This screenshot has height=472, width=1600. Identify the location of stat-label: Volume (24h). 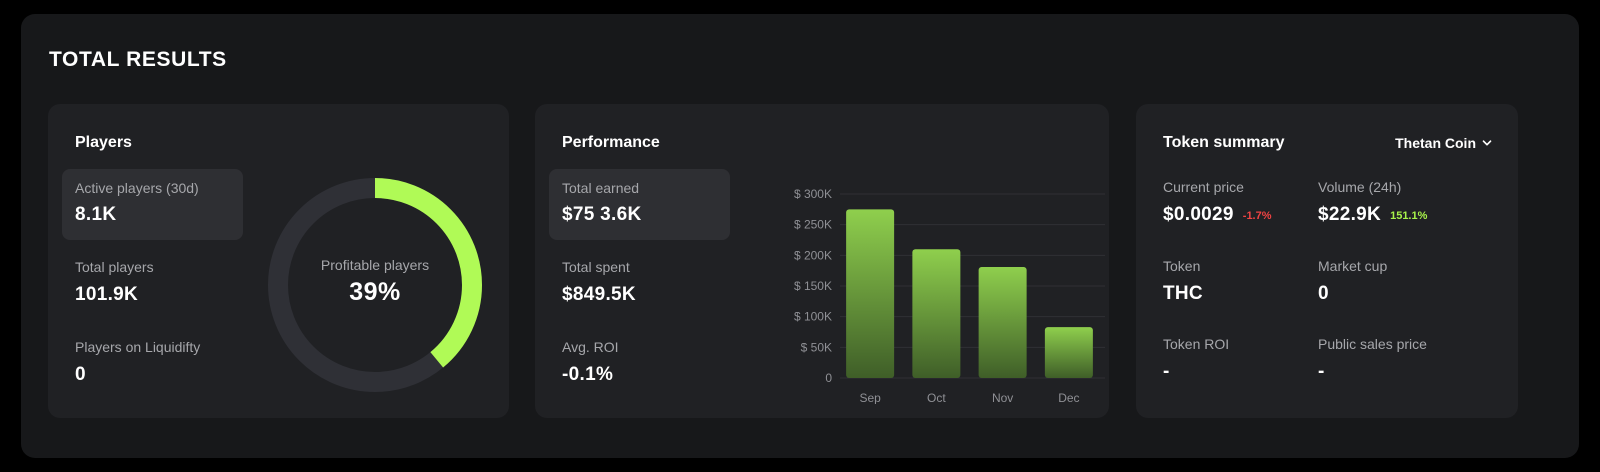
(1360, 187).